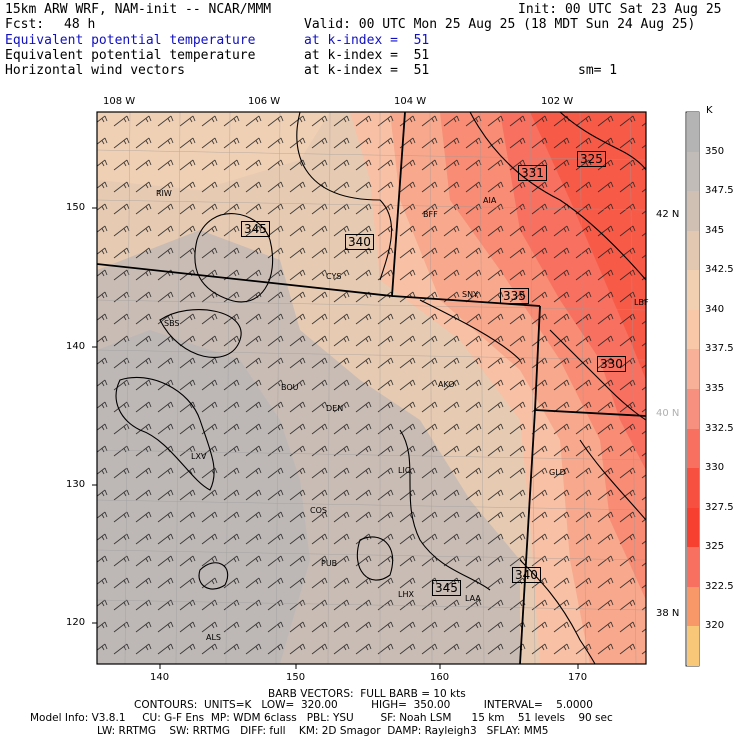 The image size is (740, 740). I want to click on lon-label: 102 W, so click(557, 101).